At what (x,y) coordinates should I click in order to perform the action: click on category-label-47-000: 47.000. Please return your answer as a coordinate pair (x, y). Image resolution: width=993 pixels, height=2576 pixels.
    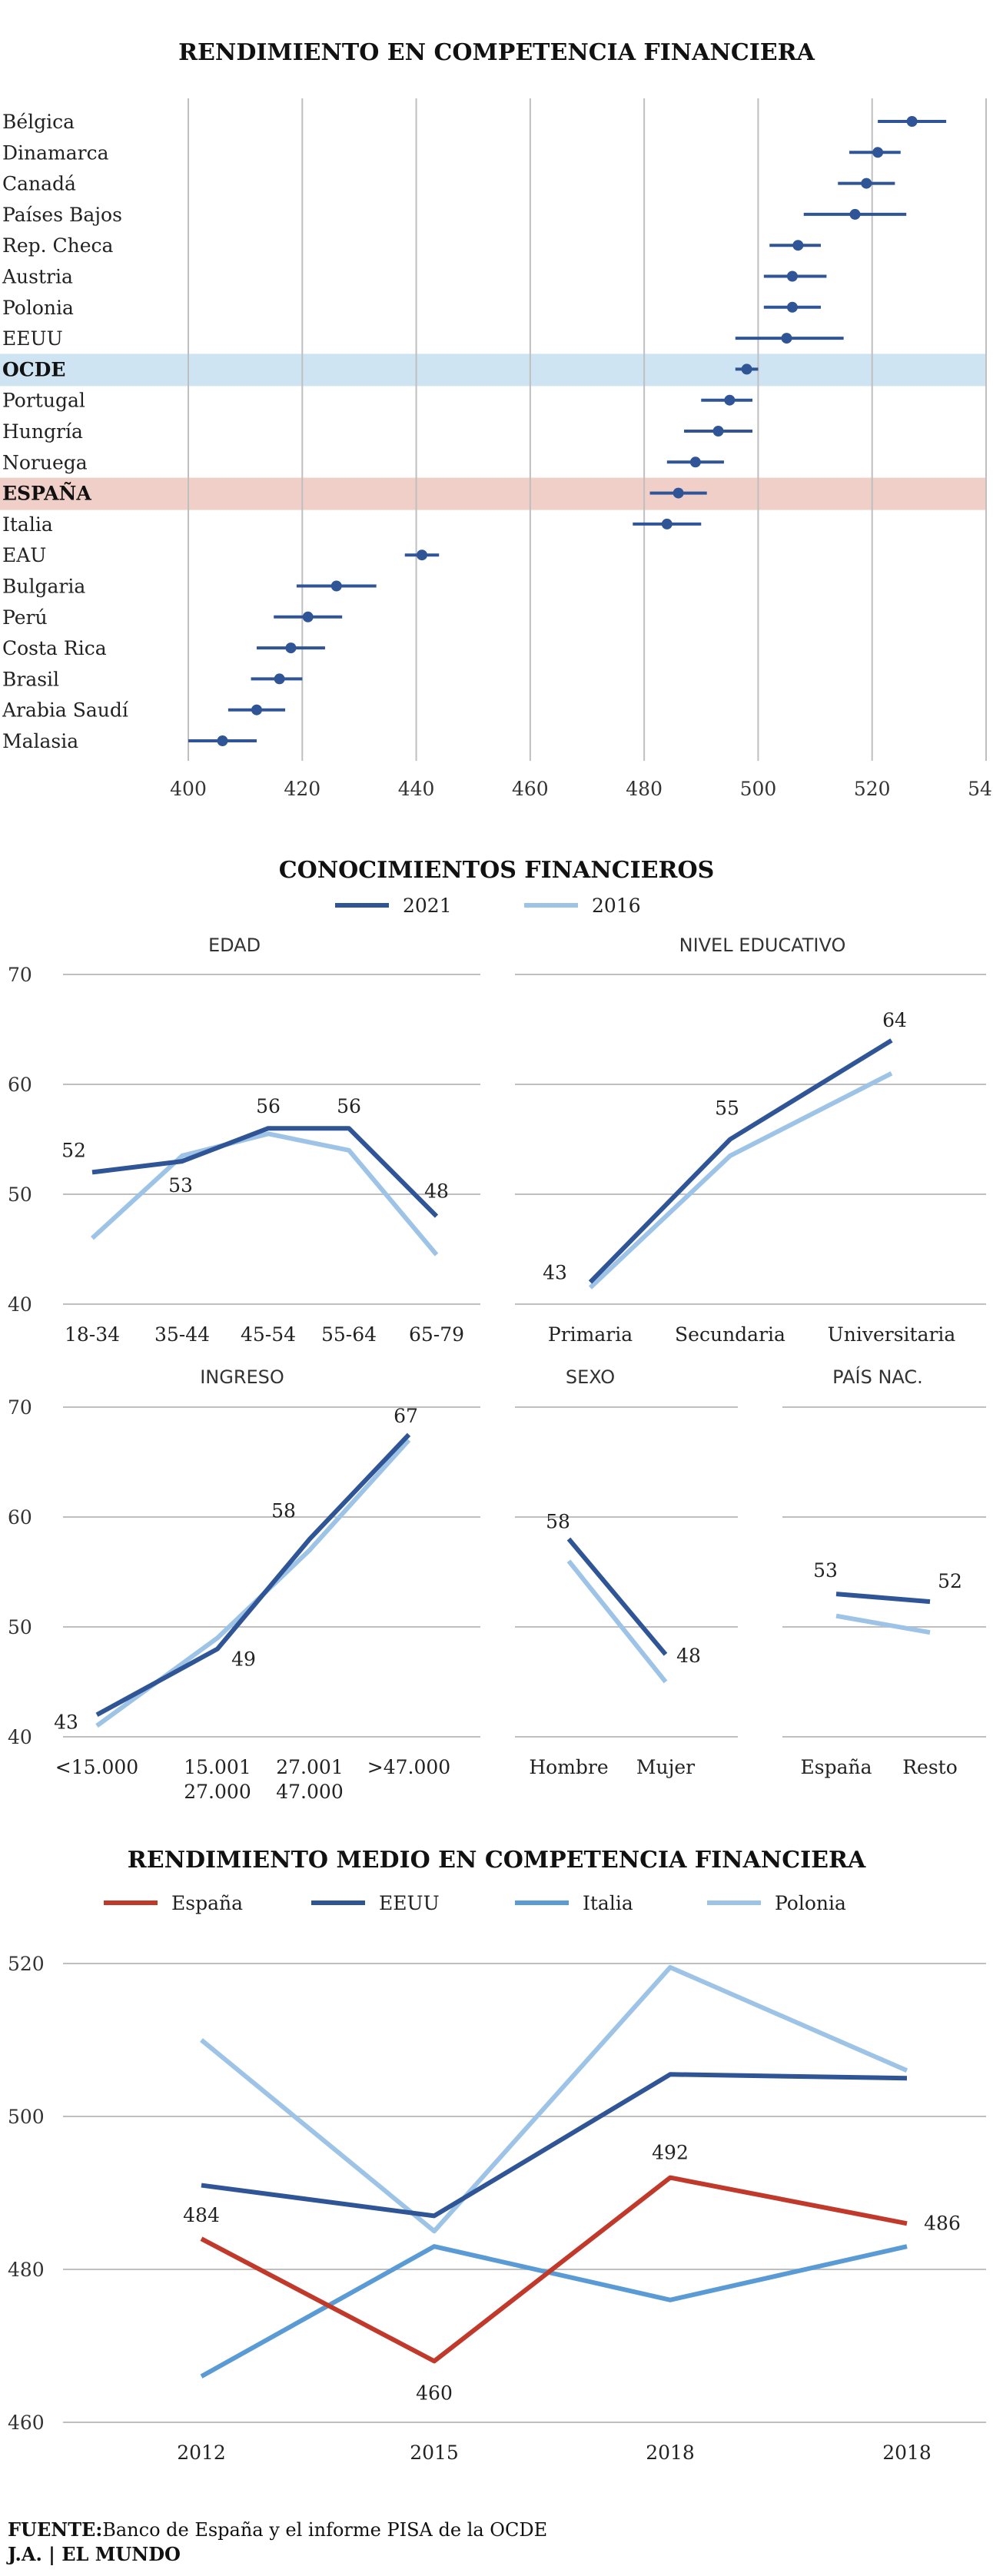
    Looking at the image, I should click on (309, 1792).